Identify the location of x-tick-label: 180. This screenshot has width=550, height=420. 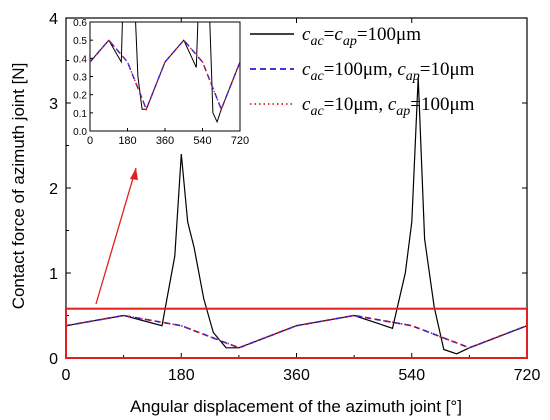
(181, 375).